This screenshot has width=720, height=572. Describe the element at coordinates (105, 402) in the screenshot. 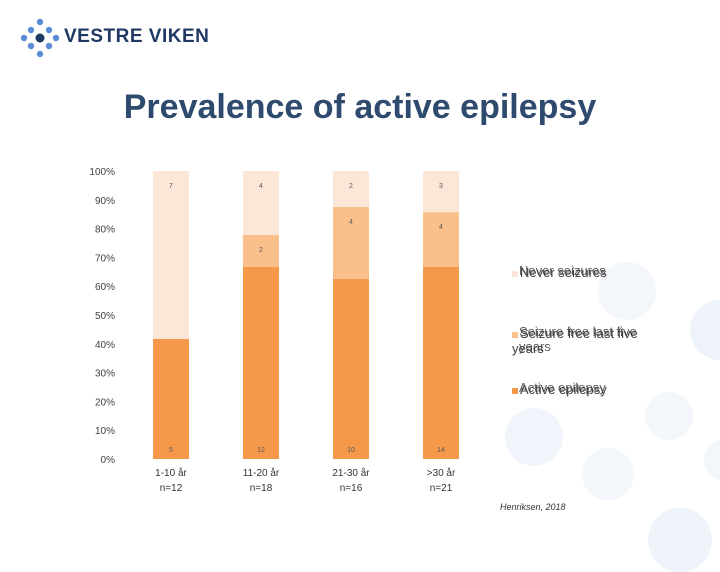

I see `y-tick-label: 20%` at that location.